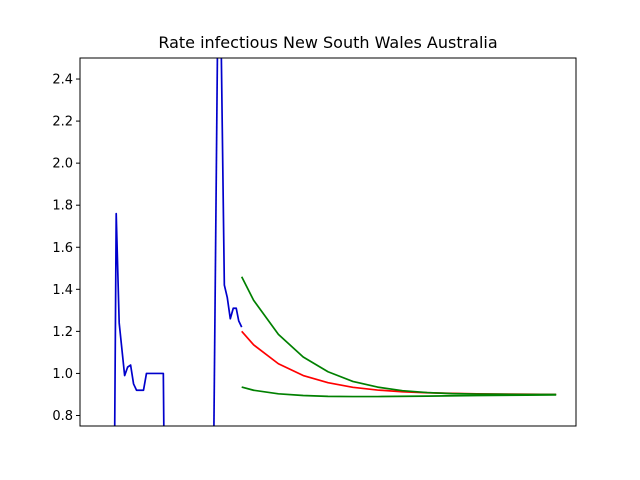 This screenshot has height=480, width=640. I want to click on y-axis: 0.8 1.0 1.2 1.4 1.6 1.8 2.0 2.2 2.4, so click(66, 248).